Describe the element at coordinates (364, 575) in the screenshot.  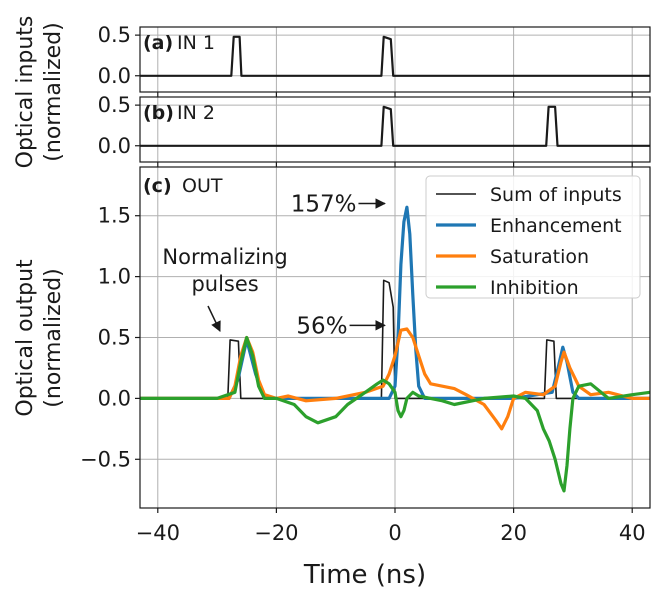
I see `x-axis-label: Time (ns)` at that location.